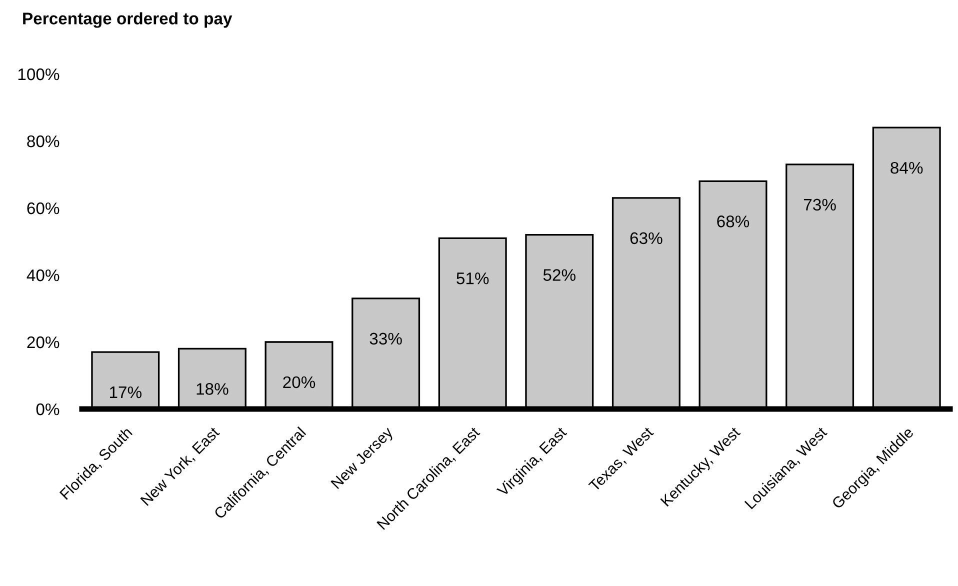  What do you see at coordinates (646, 238) in the screenshot?
I see `data-label: 63%` at bounding box center [646, 238].